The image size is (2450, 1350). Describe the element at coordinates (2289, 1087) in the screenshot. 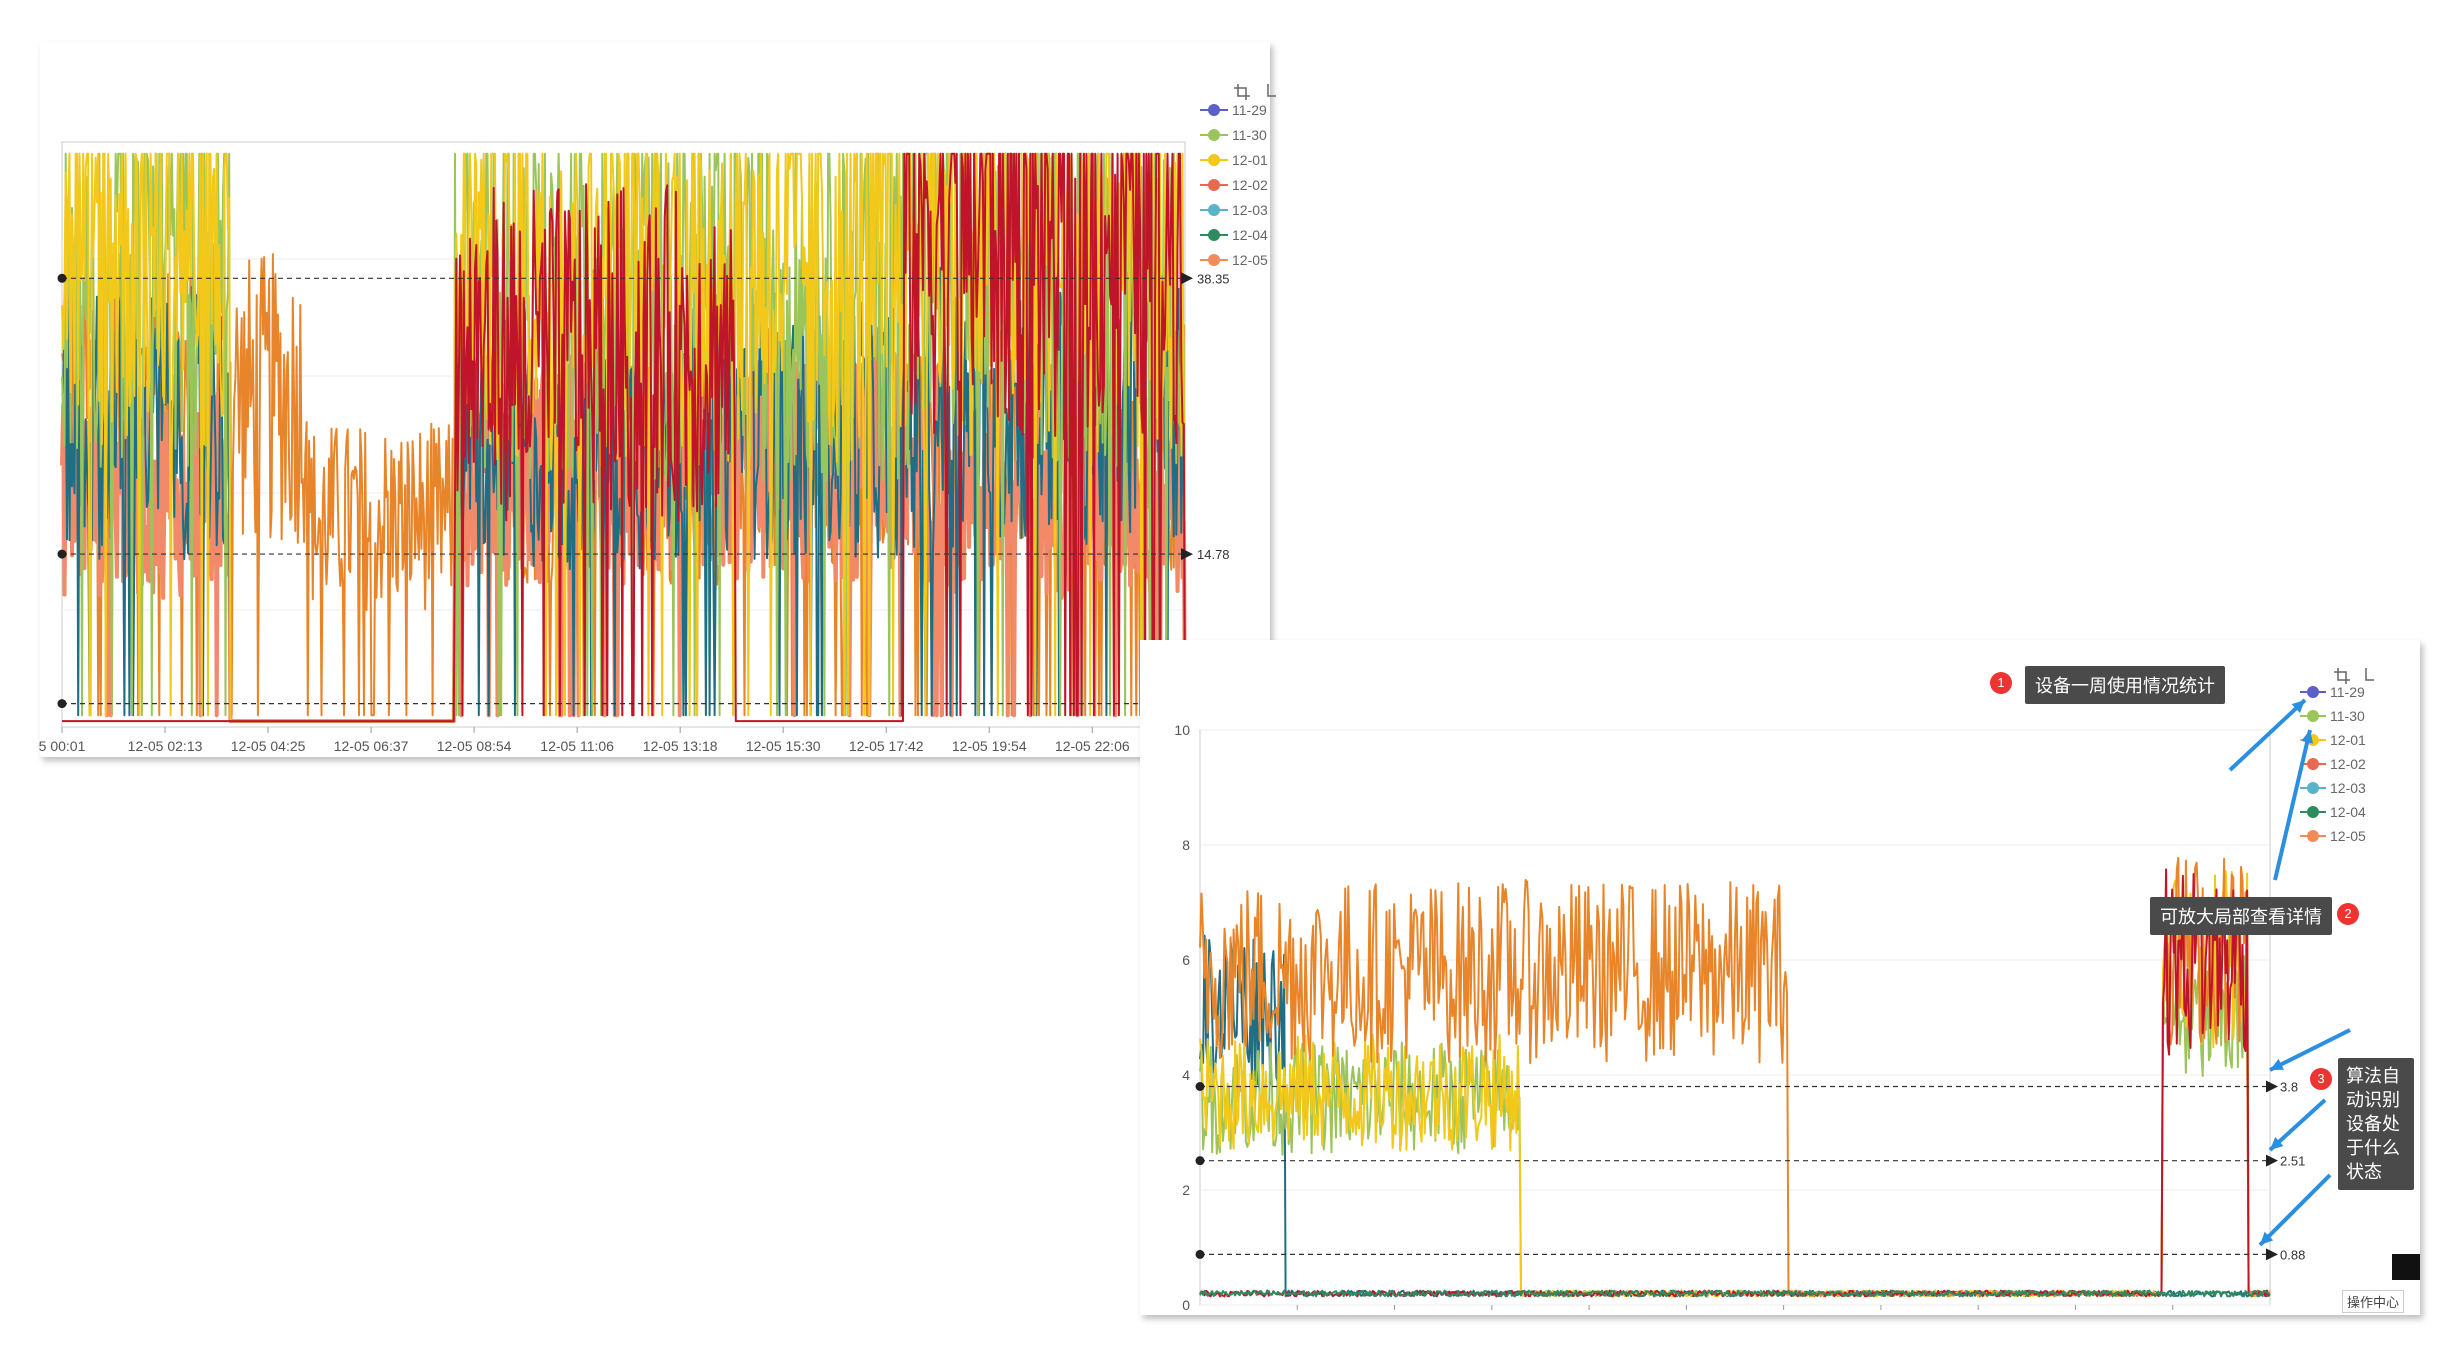

I see `reference-label-0: 3.8` at that location.